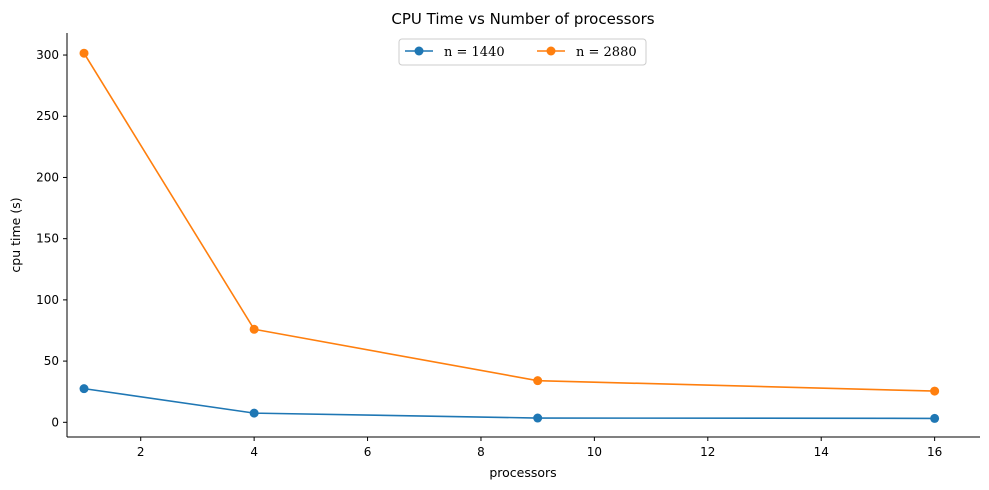  I want to click on y-tick-label: 250, so click(47, 116).